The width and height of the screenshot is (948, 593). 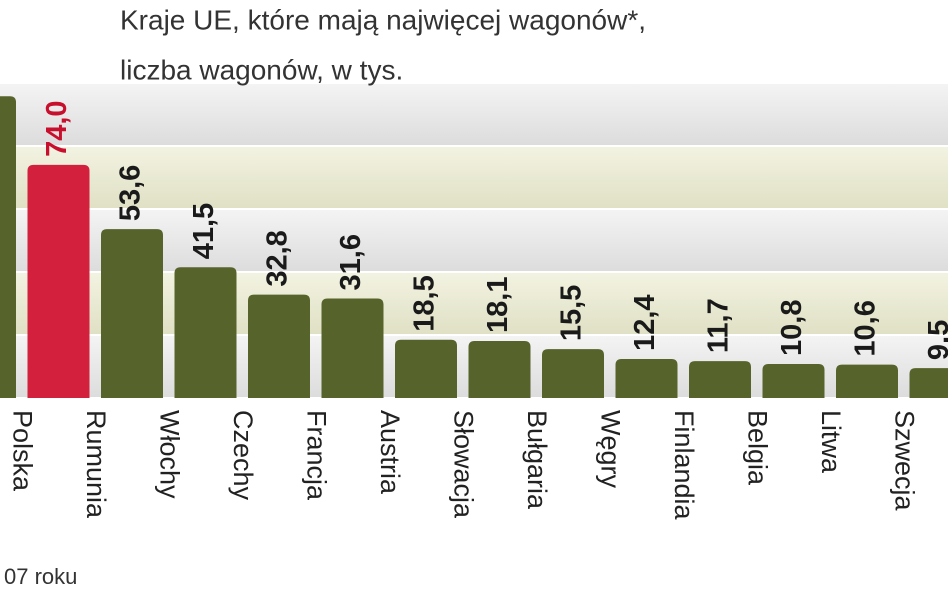 What do you see at coordinates (610, 449) in the screenshot?
I see `x-tick-label: Węgry` at bounding box center [610, 449].